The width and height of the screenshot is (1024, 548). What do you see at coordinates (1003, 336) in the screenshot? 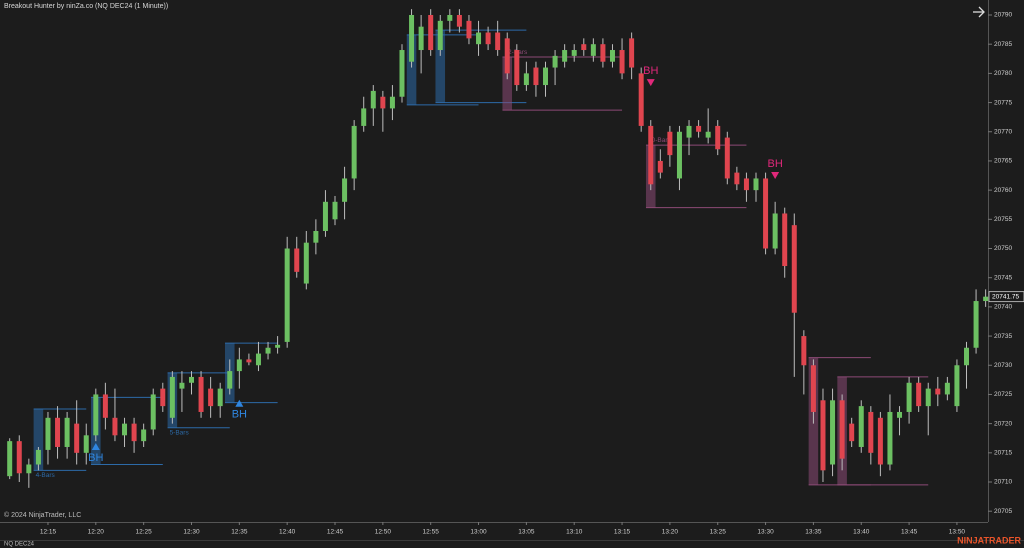
I see `y-tick-label: 20735` at bounding box center [1003, 336].